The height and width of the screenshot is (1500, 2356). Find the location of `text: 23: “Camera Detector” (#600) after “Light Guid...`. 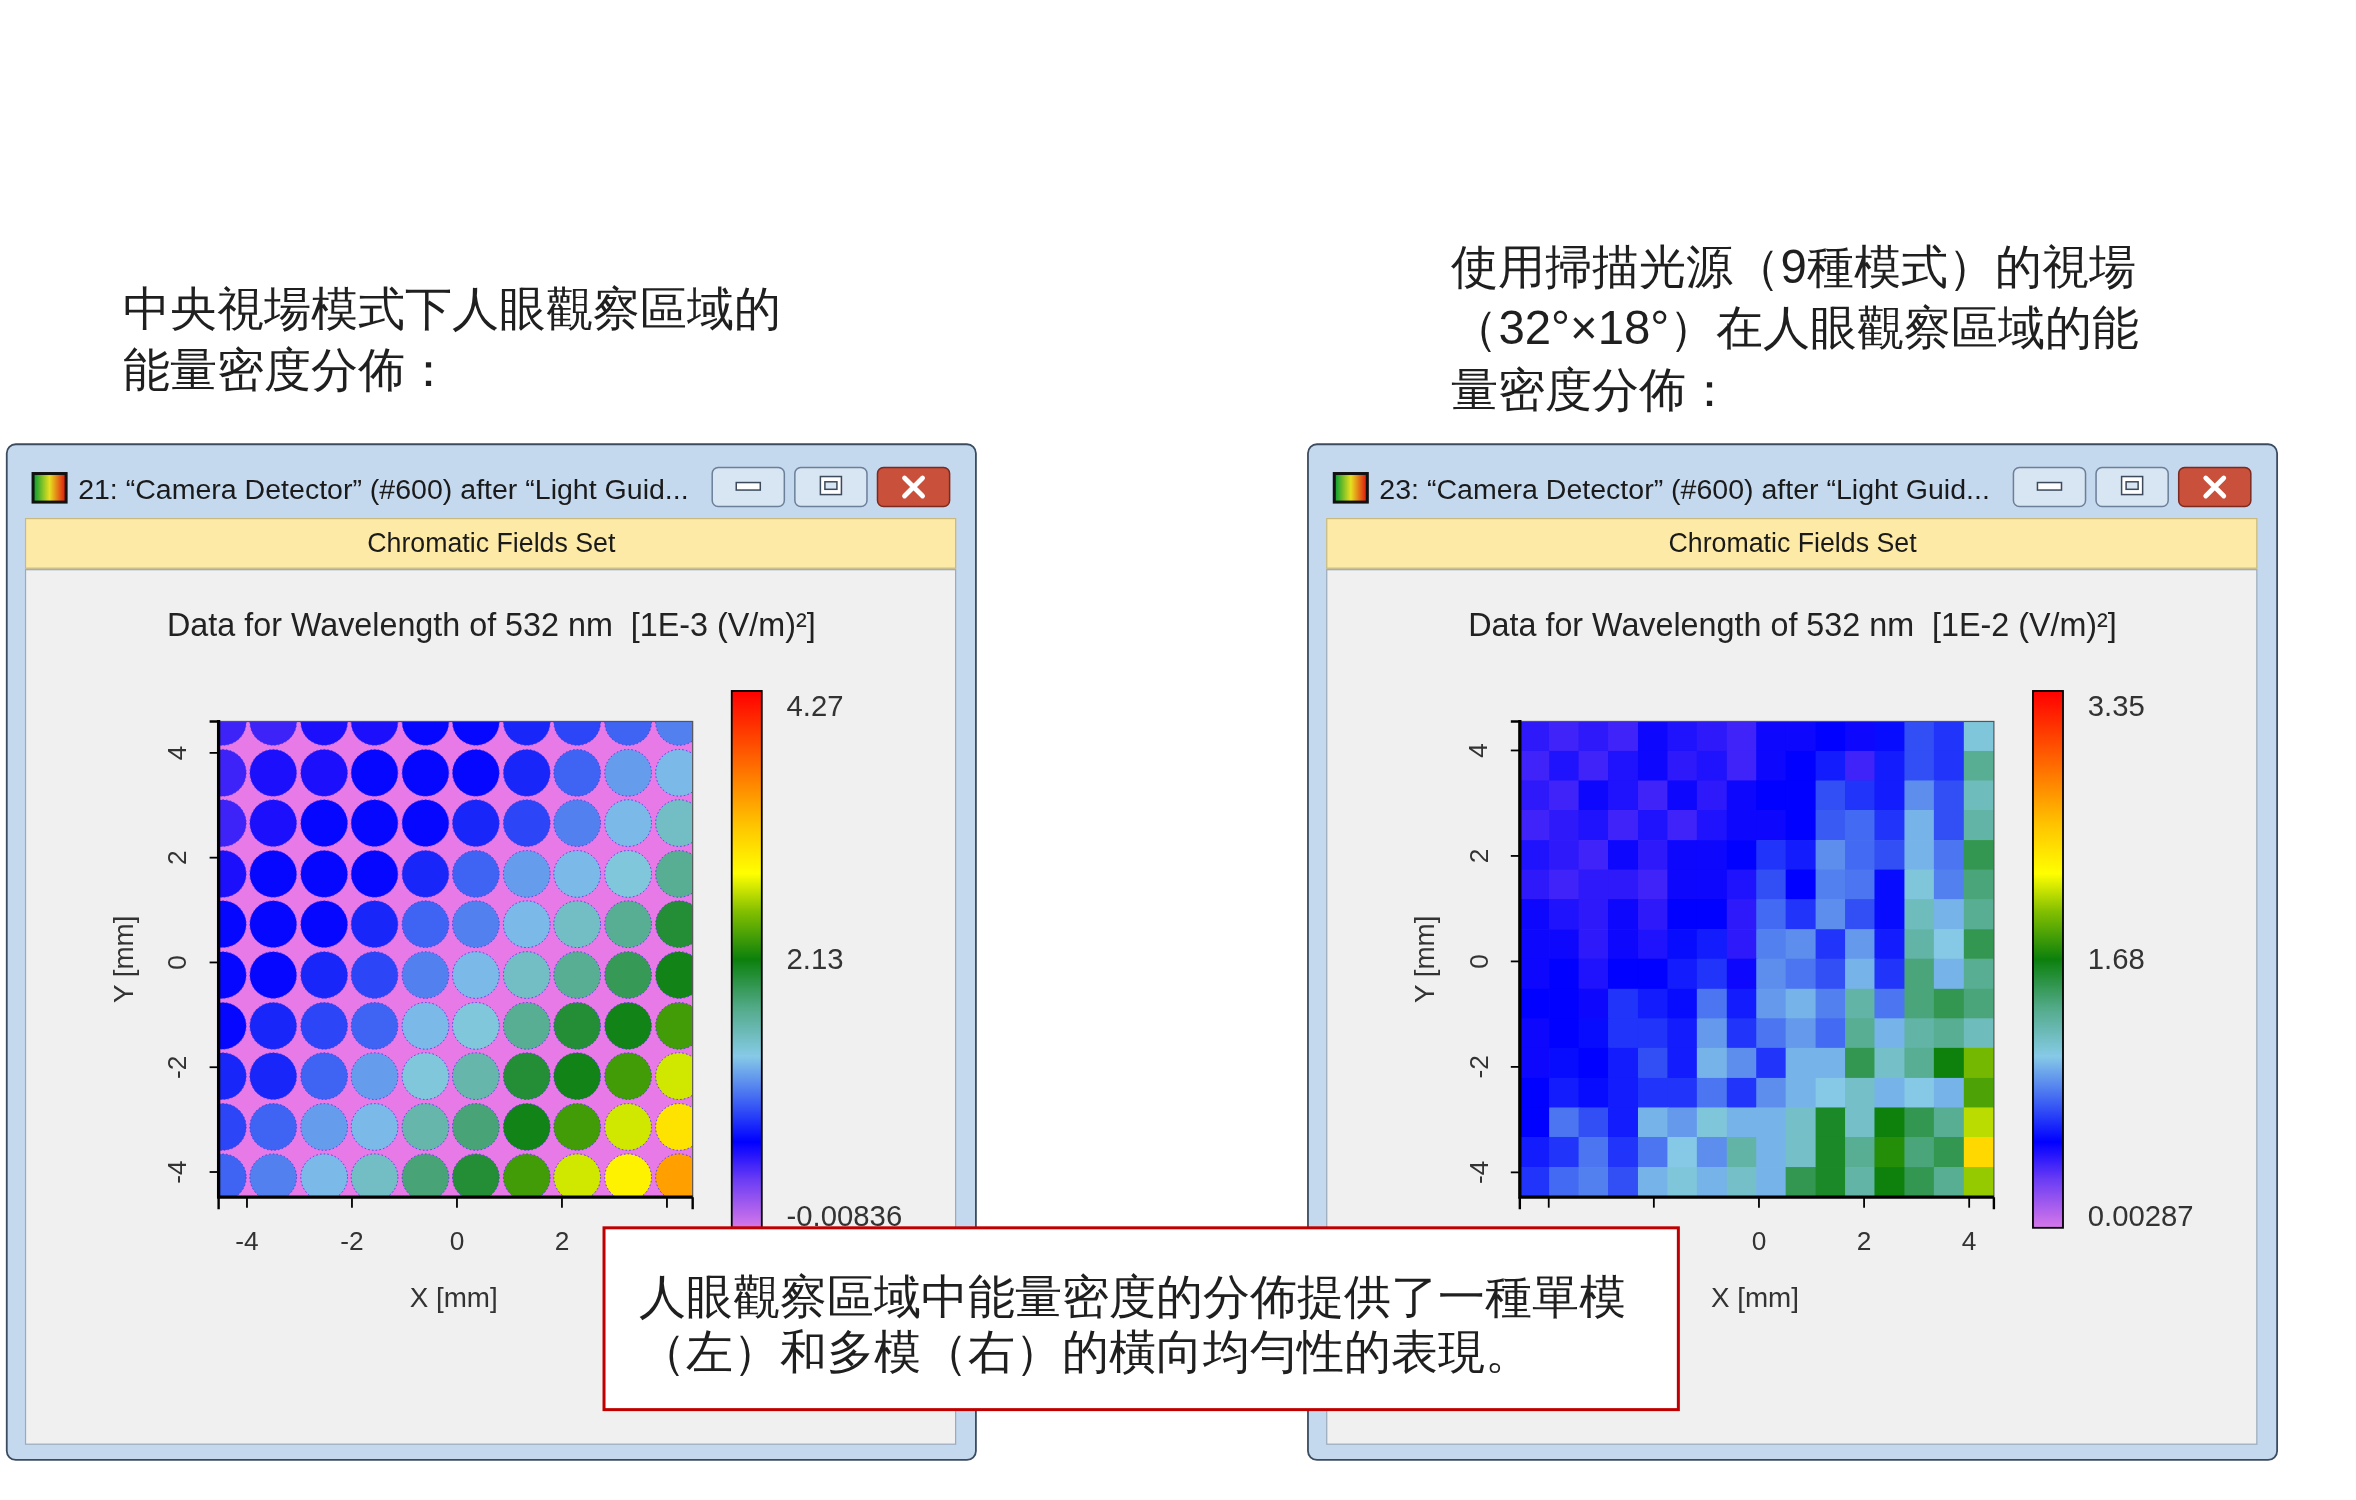

text: 23: “Camera Detector” (#600) after “Light Guid... is located at coordinates (1684, 489).